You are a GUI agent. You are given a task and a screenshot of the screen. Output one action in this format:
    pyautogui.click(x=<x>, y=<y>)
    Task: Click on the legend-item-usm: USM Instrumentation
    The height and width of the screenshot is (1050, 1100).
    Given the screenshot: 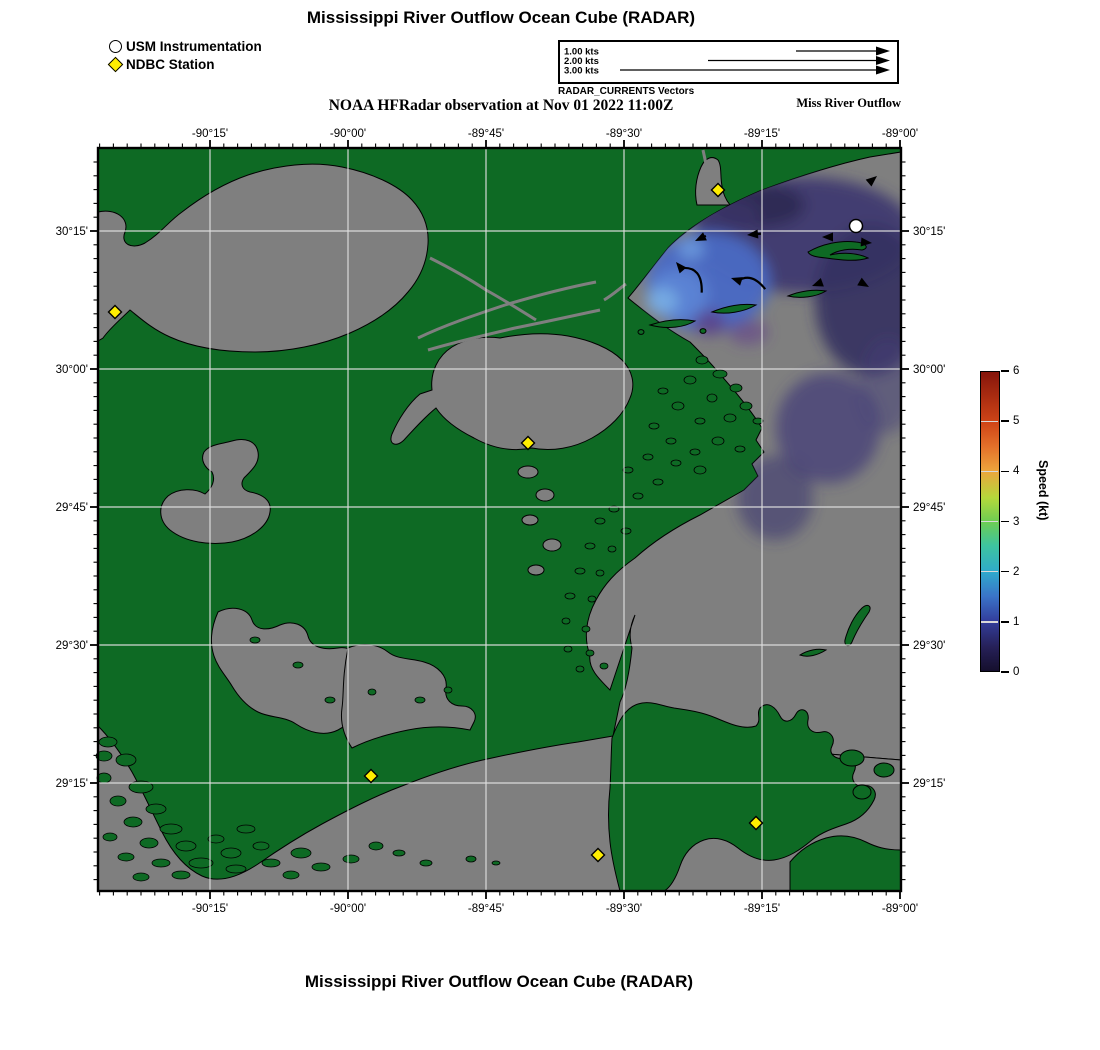 What is the action you would take?
    pyautogui.click(x=185, y=46)
    